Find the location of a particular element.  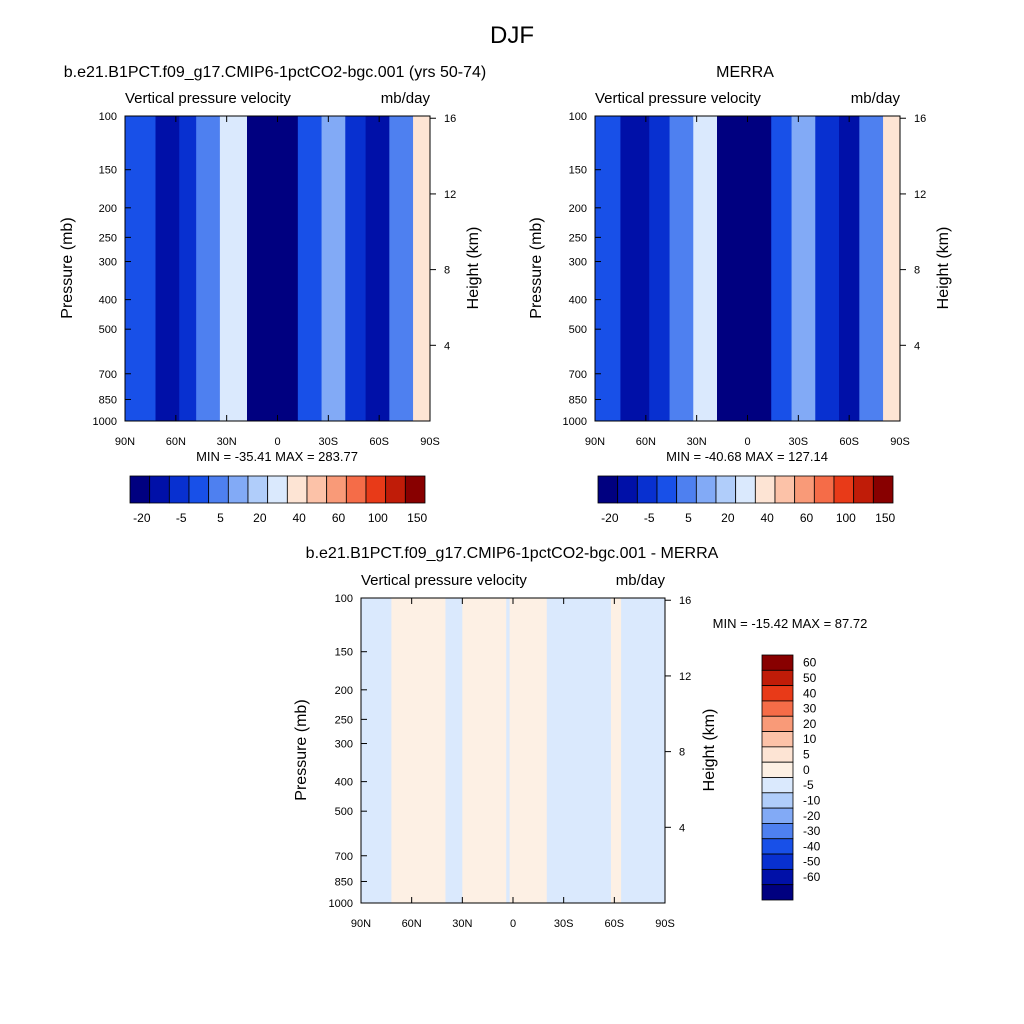

x-tick-label: 30S is located at coordinates (799, 442).